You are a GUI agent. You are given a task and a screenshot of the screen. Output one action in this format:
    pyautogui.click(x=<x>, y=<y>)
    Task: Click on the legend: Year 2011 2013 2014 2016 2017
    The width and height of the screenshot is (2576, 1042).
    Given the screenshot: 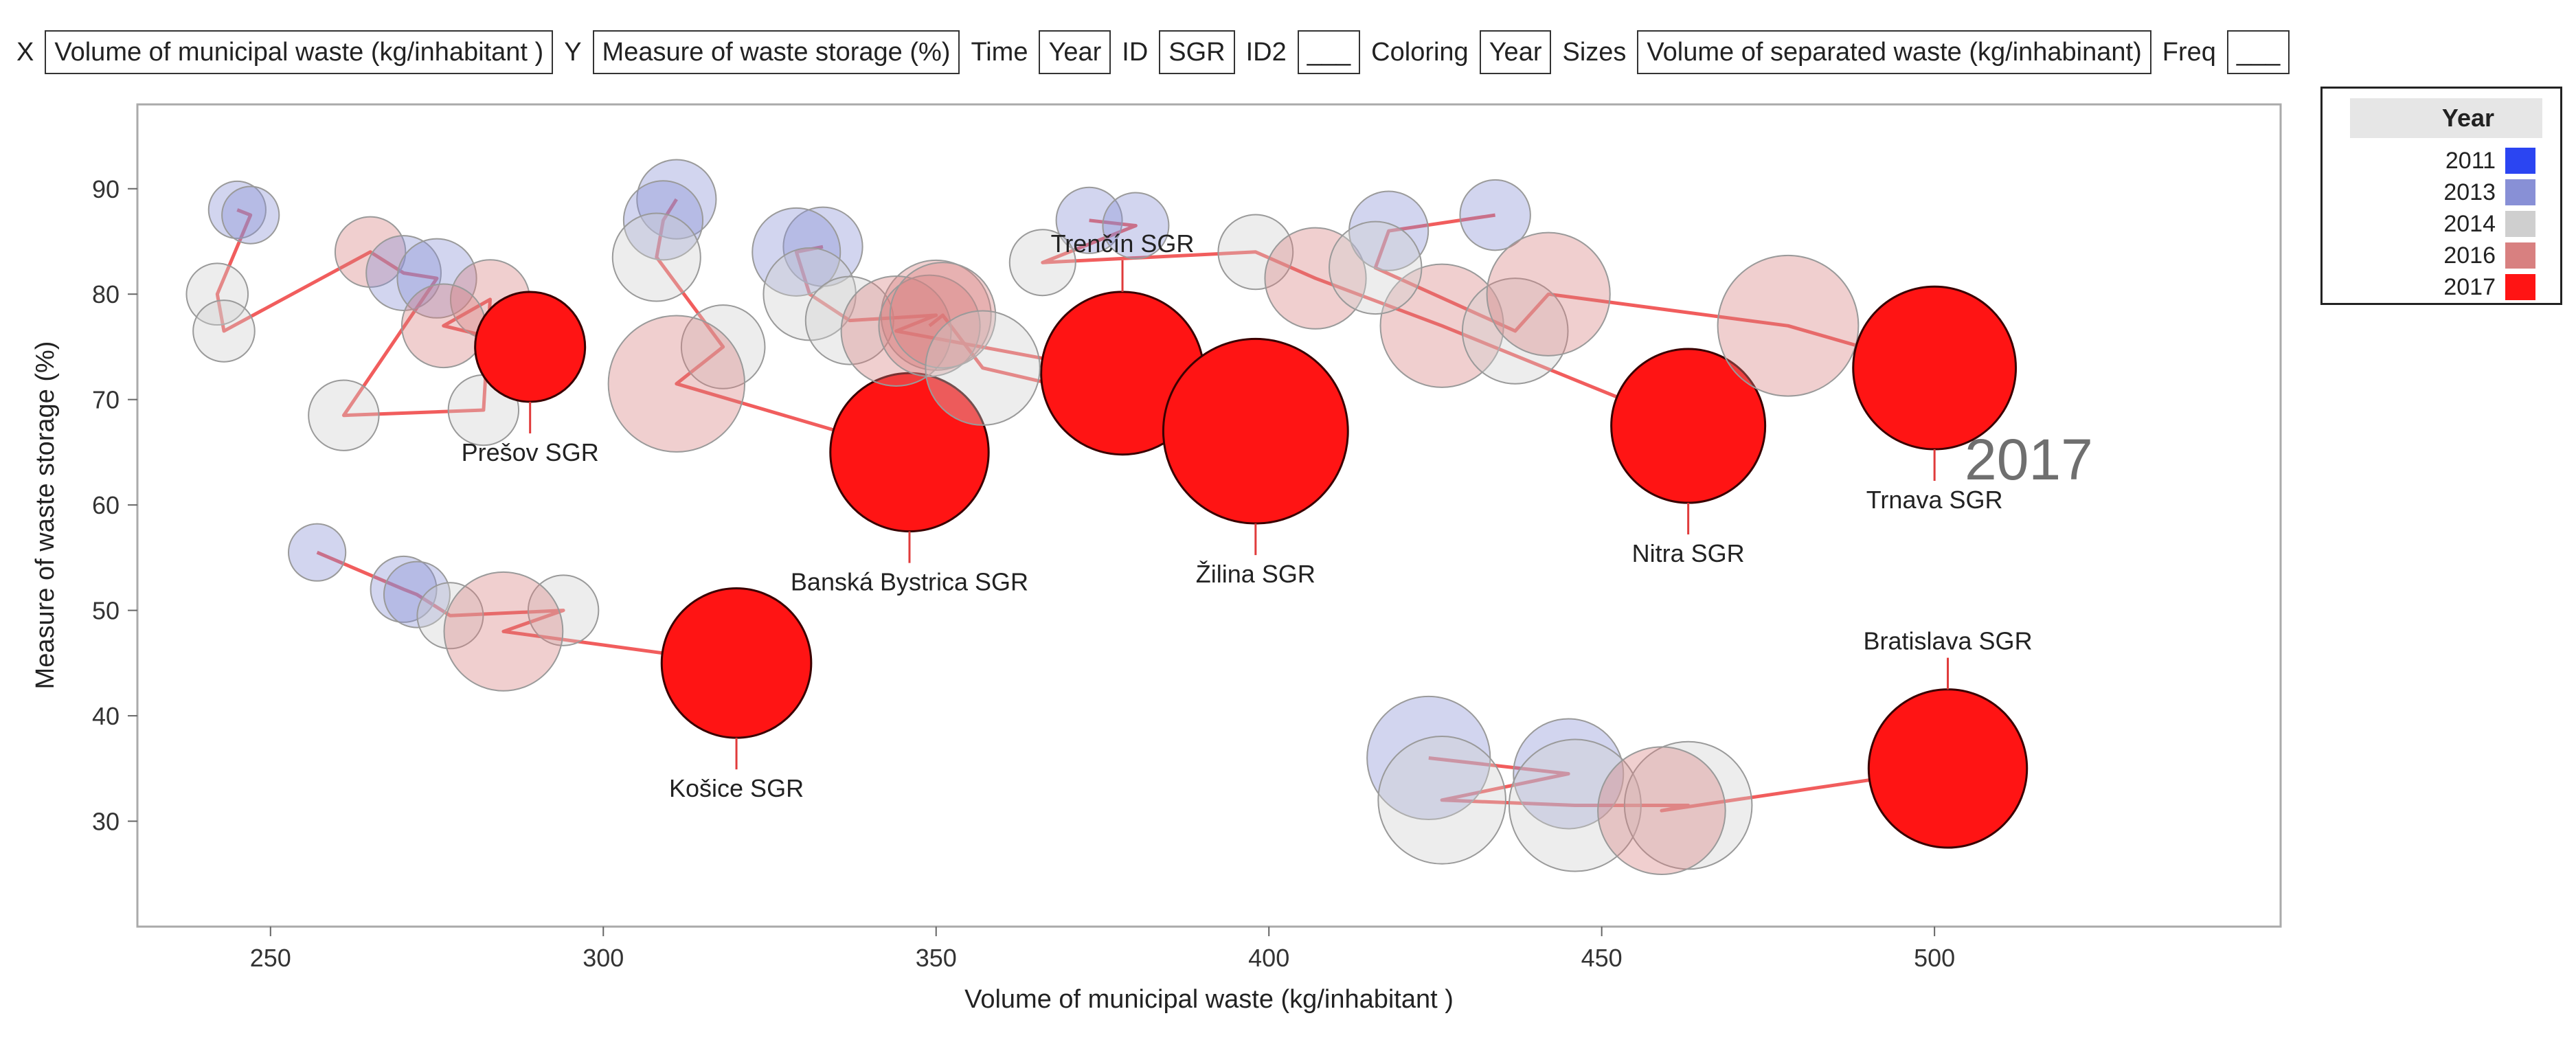 What is the action you would take?
    pyautogui.click(x=2441, y=196)
    